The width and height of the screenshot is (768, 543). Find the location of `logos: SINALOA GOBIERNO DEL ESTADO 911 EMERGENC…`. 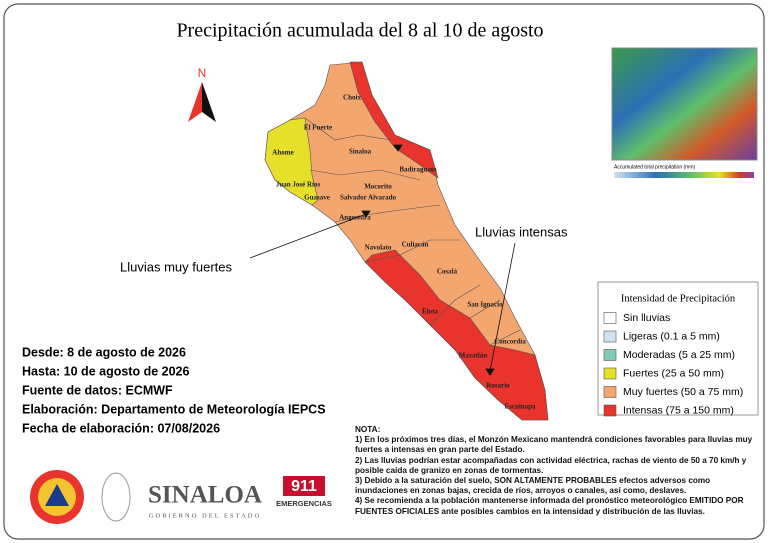

logos: SINALOA GOBIERNO DEL ESTADO 911 EMERGENC… is located at coordinates (181, 497).